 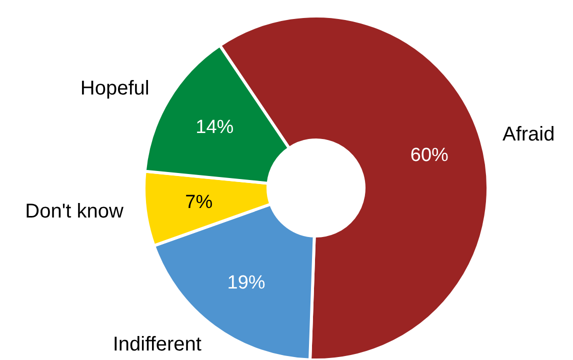 What do you see at coordinates (74, 211) in the screenshot?
I see `slice-label: Don't know` at bounding box center [74, 211].